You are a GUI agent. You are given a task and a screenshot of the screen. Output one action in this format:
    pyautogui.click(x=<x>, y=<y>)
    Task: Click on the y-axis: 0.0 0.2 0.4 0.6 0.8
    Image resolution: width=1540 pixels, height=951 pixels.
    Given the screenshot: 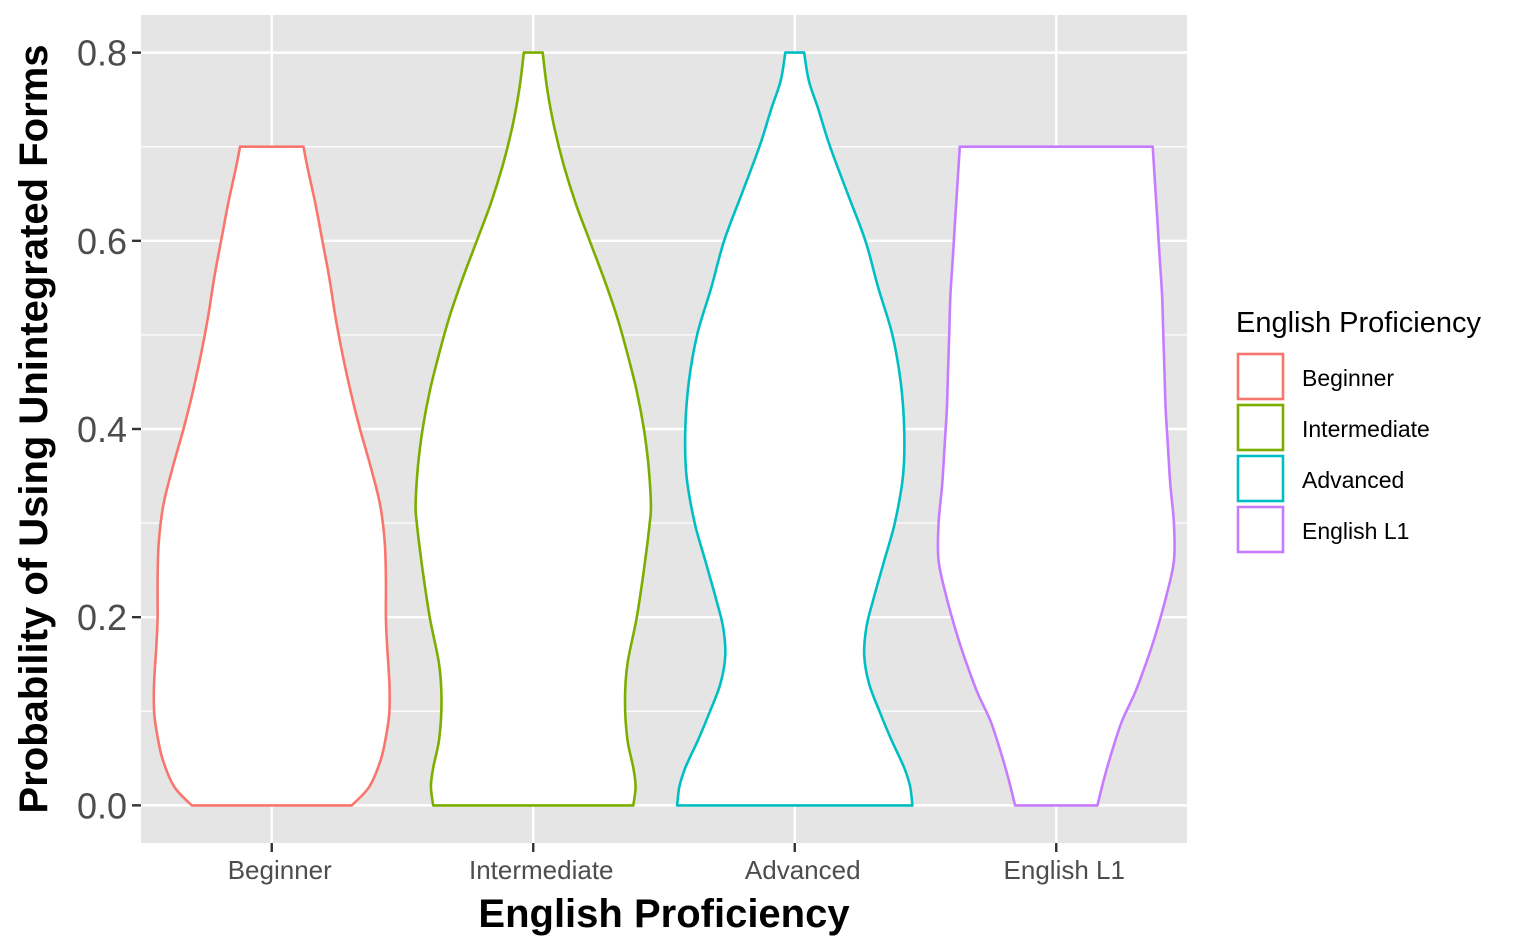 What is the action you would take?
    pyautogui.click(x=109, y=429)
    